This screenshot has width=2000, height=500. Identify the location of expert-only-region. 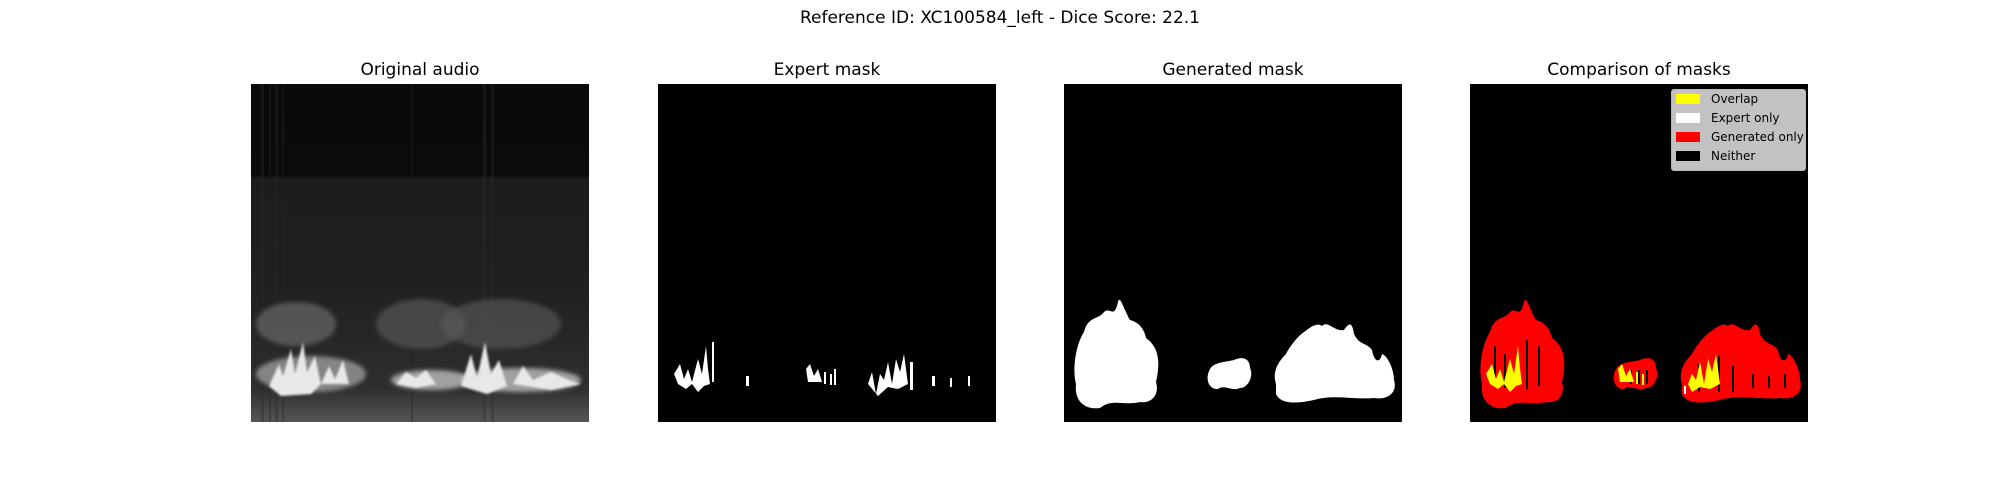
(1685, 390).